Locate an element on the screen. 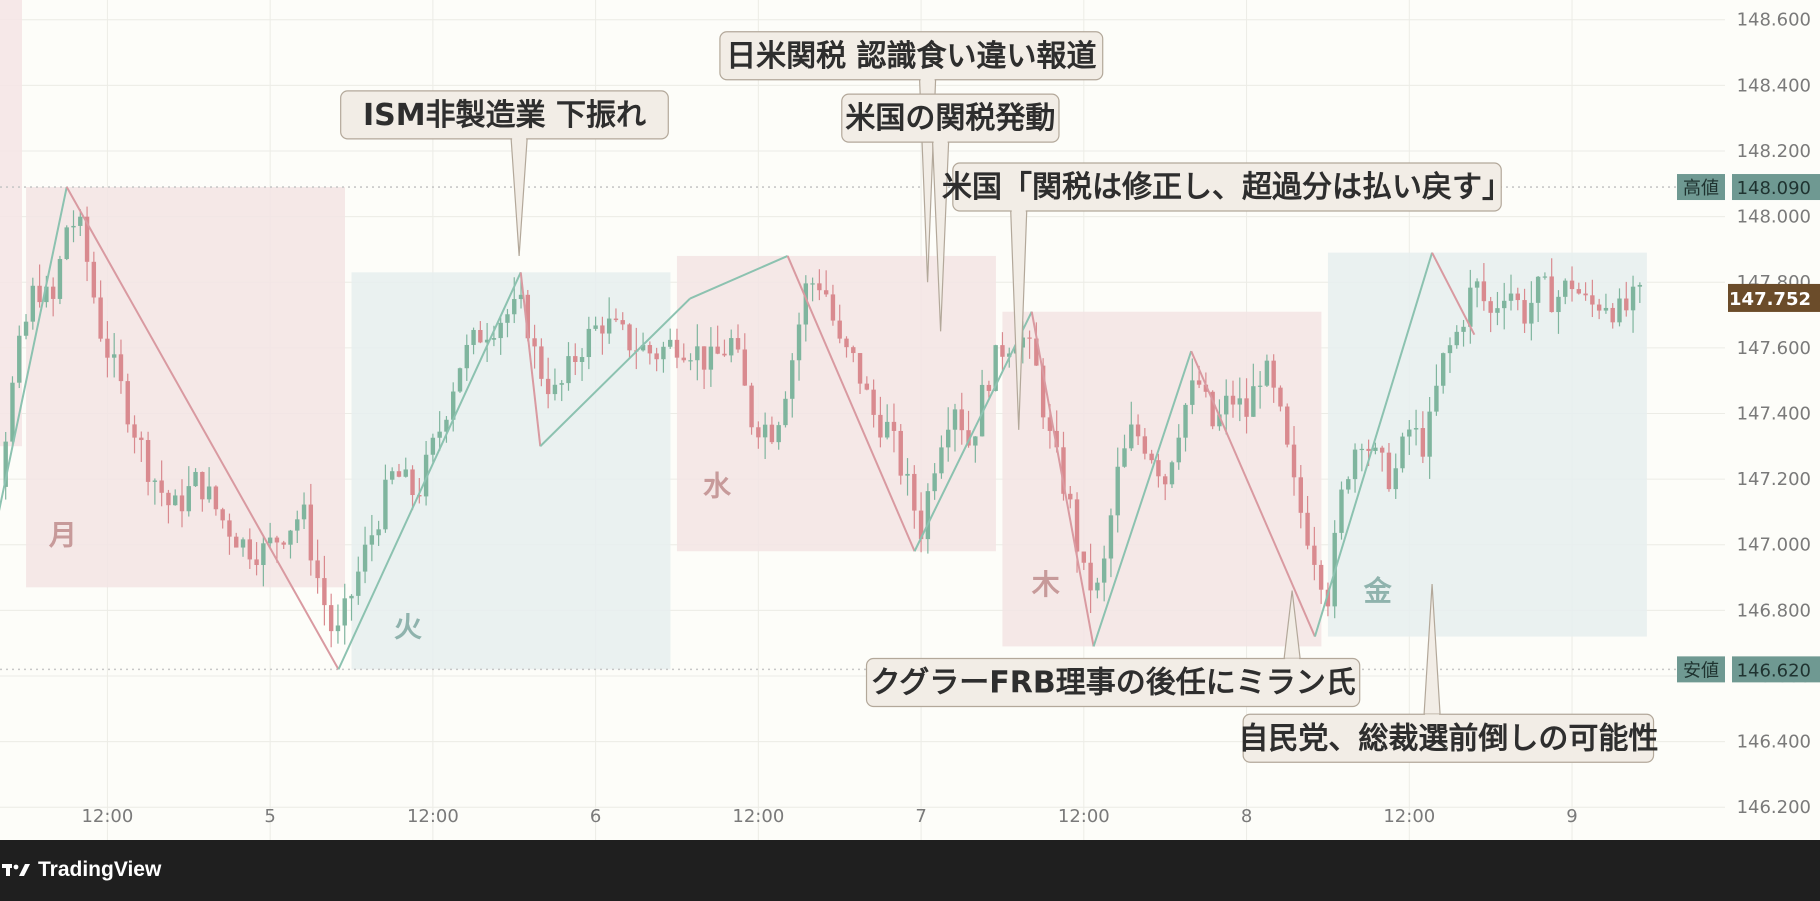 The height and width of the screenshot is (901, 1820). price-tick-label: 147.400 is located at coordinates (1774, 413).